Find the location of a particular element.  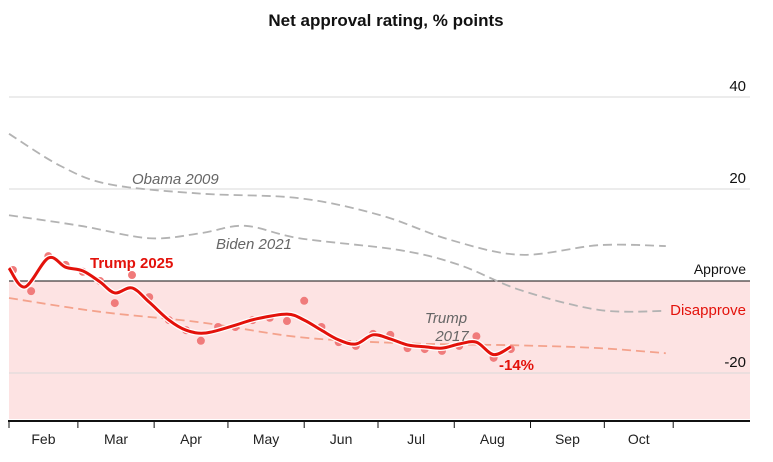

x-tick-label-jul: Jul is located at coordinates (416, 439).